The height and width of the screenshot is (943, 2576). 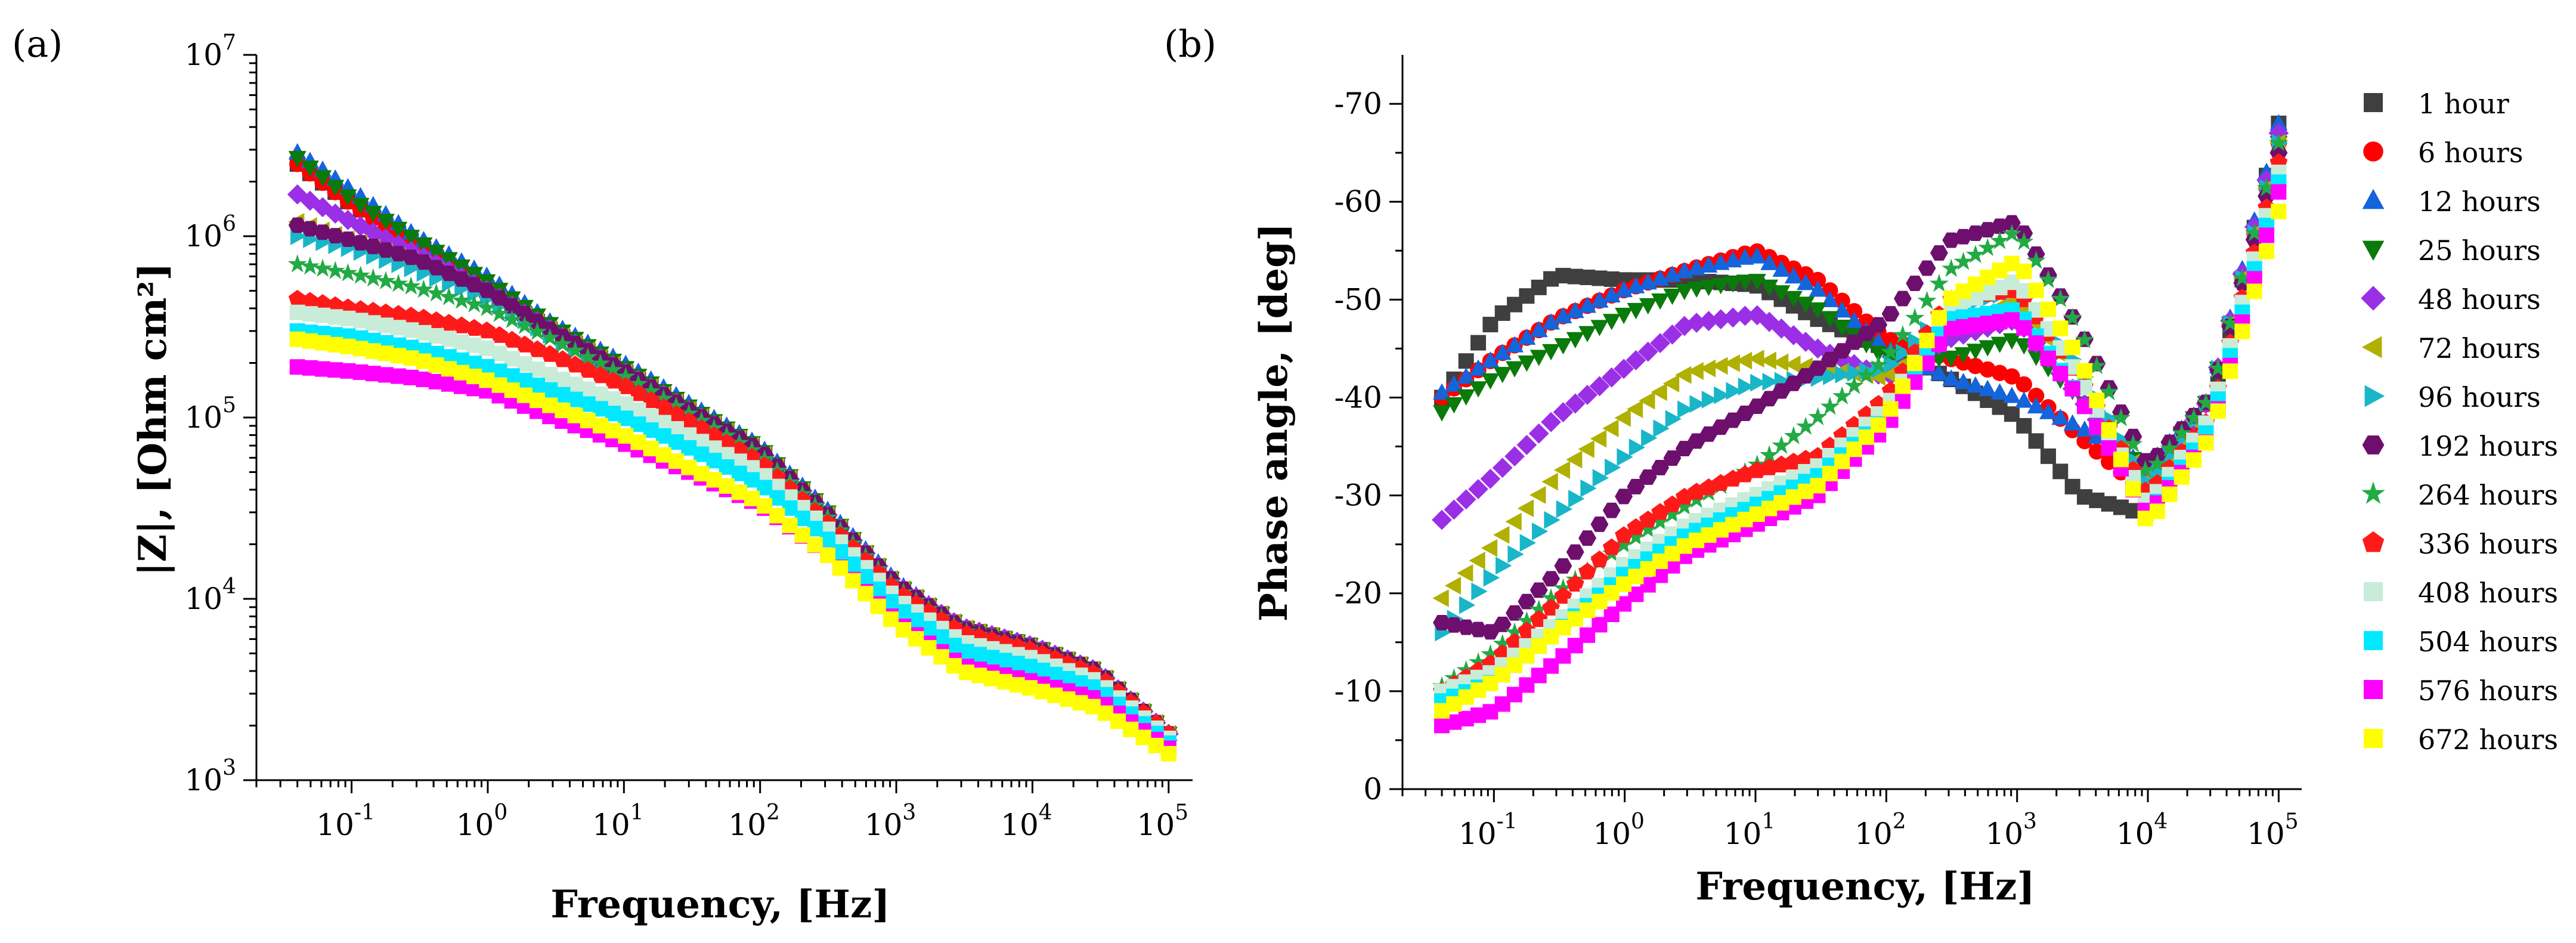 I want to click on chart-b-x-tick-label: 10⁴, so click(x=2142, y=830).